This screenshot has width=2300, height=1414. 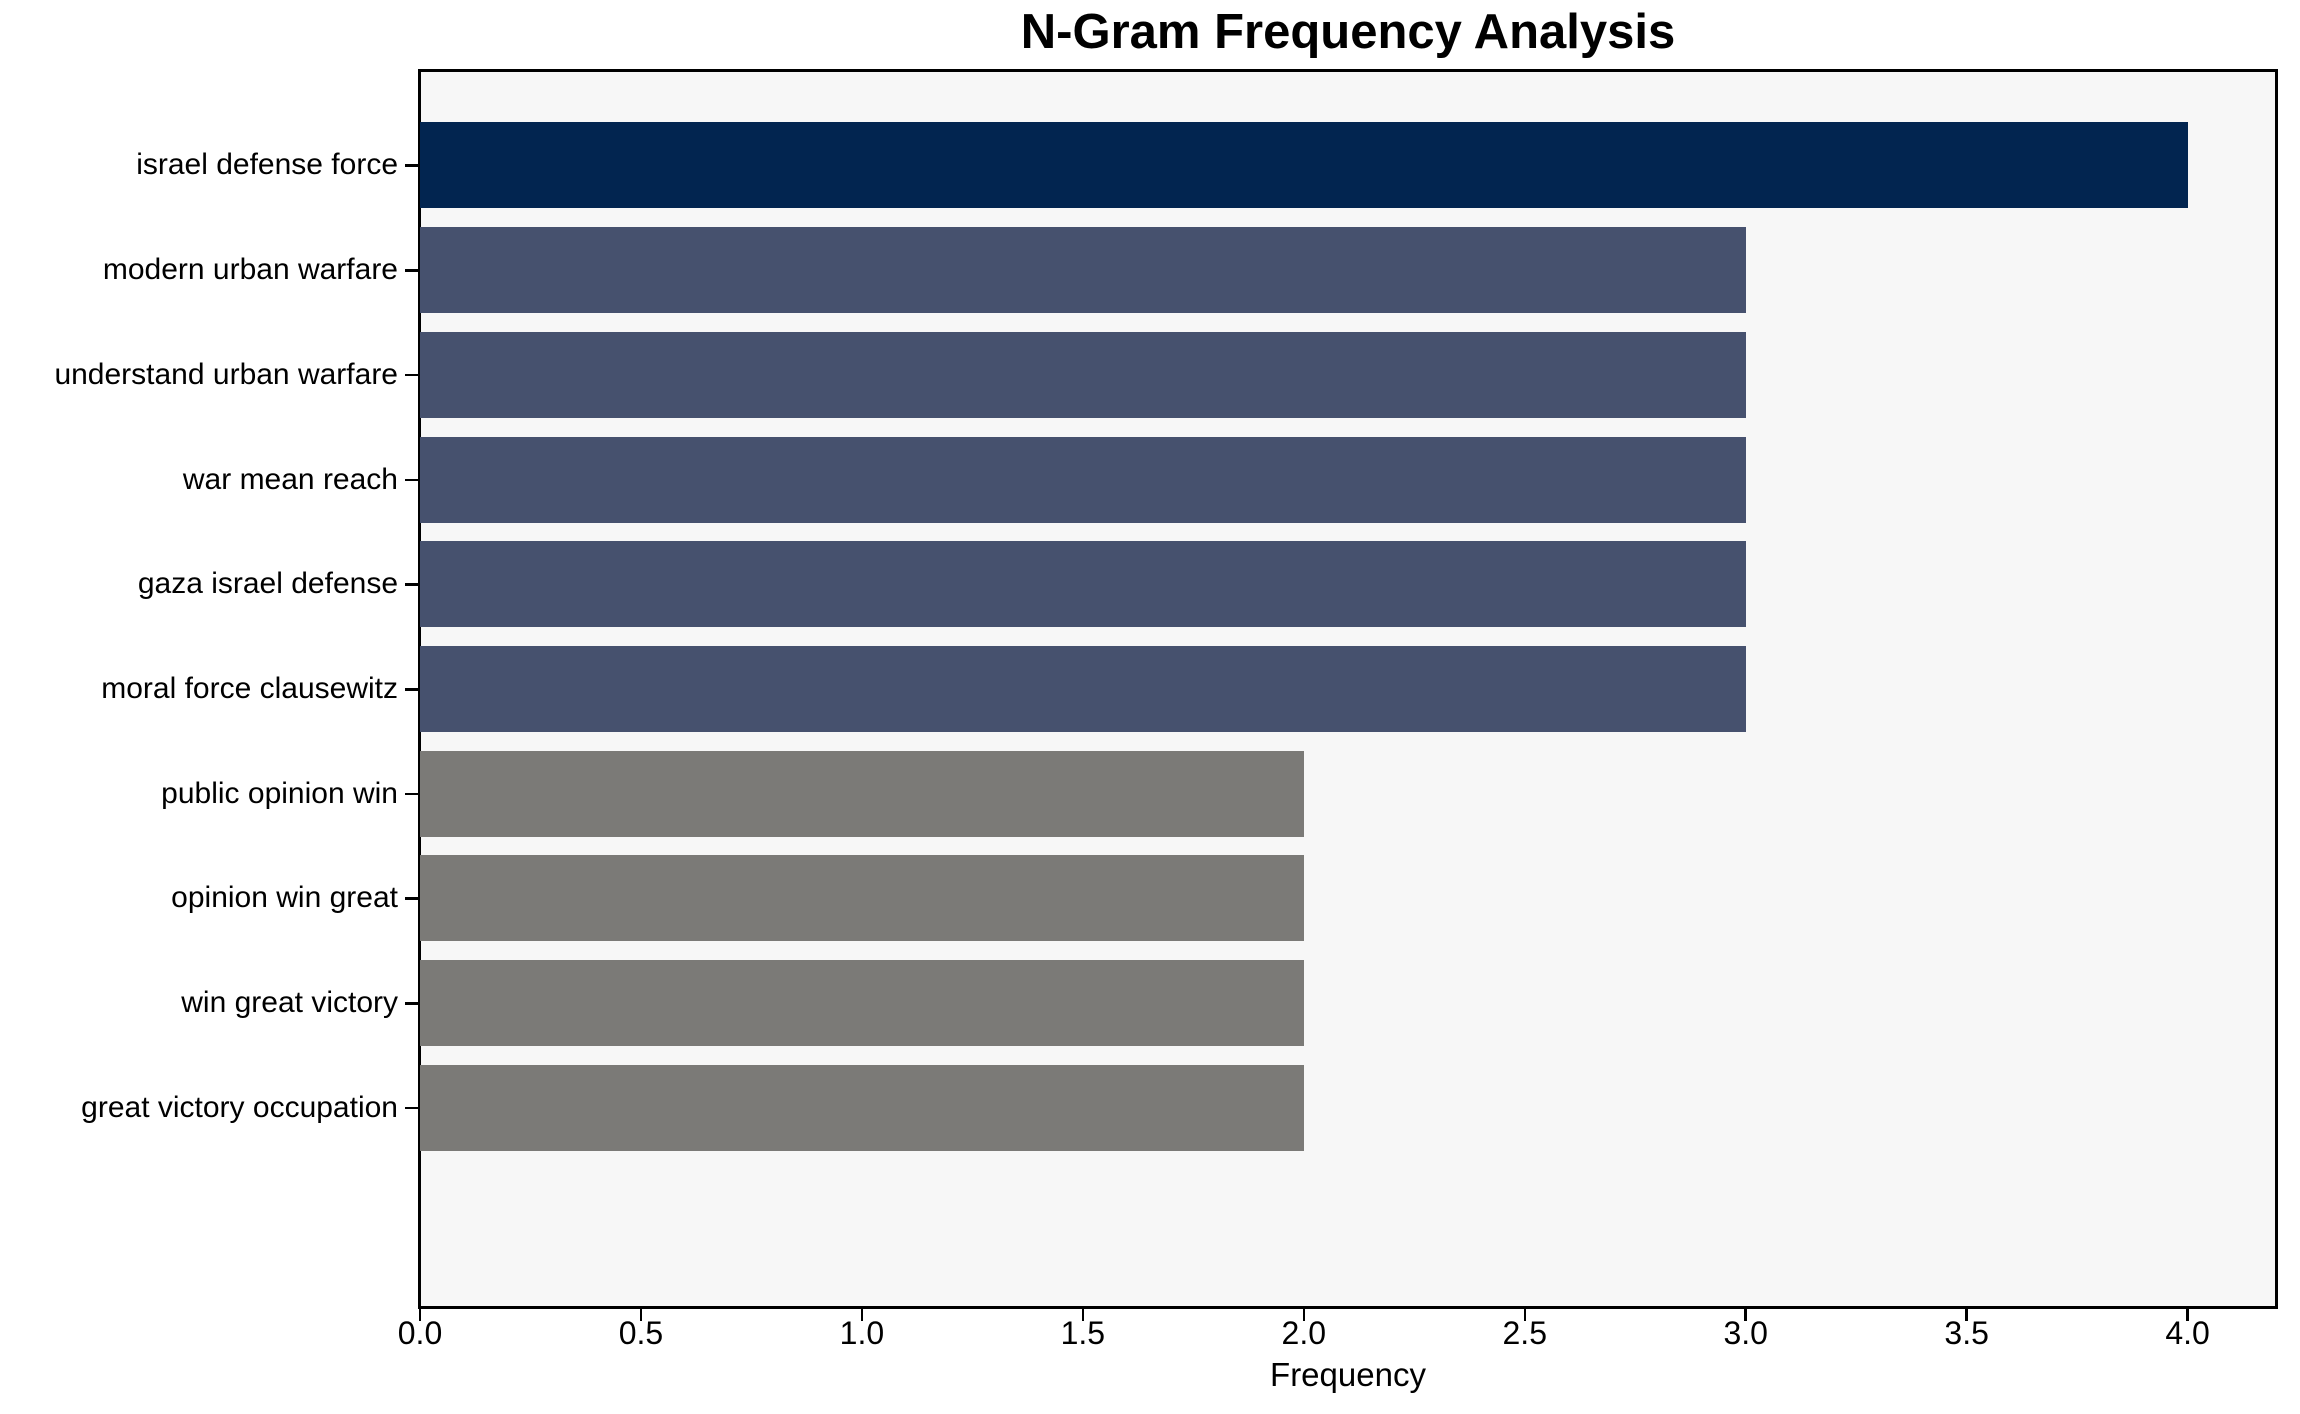 What do you see at coordinates (1083, 1333) in the screenshot?
I see `x-tick-label: 1.5` at bounding box center [1083, 1333].